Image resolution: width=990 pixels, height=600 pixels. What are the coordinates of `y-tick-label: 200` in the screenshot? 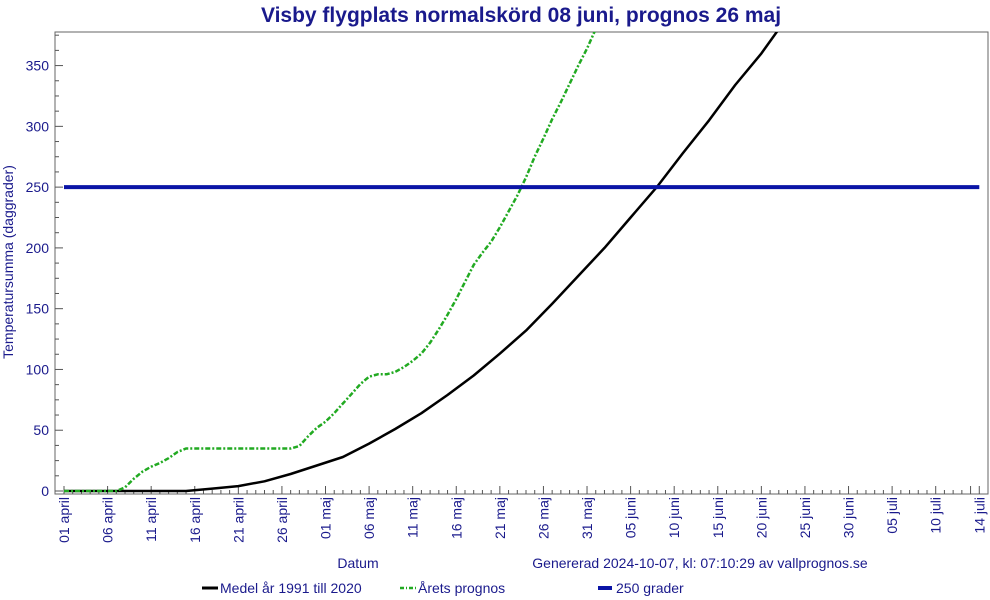 It's located at (38, 248).